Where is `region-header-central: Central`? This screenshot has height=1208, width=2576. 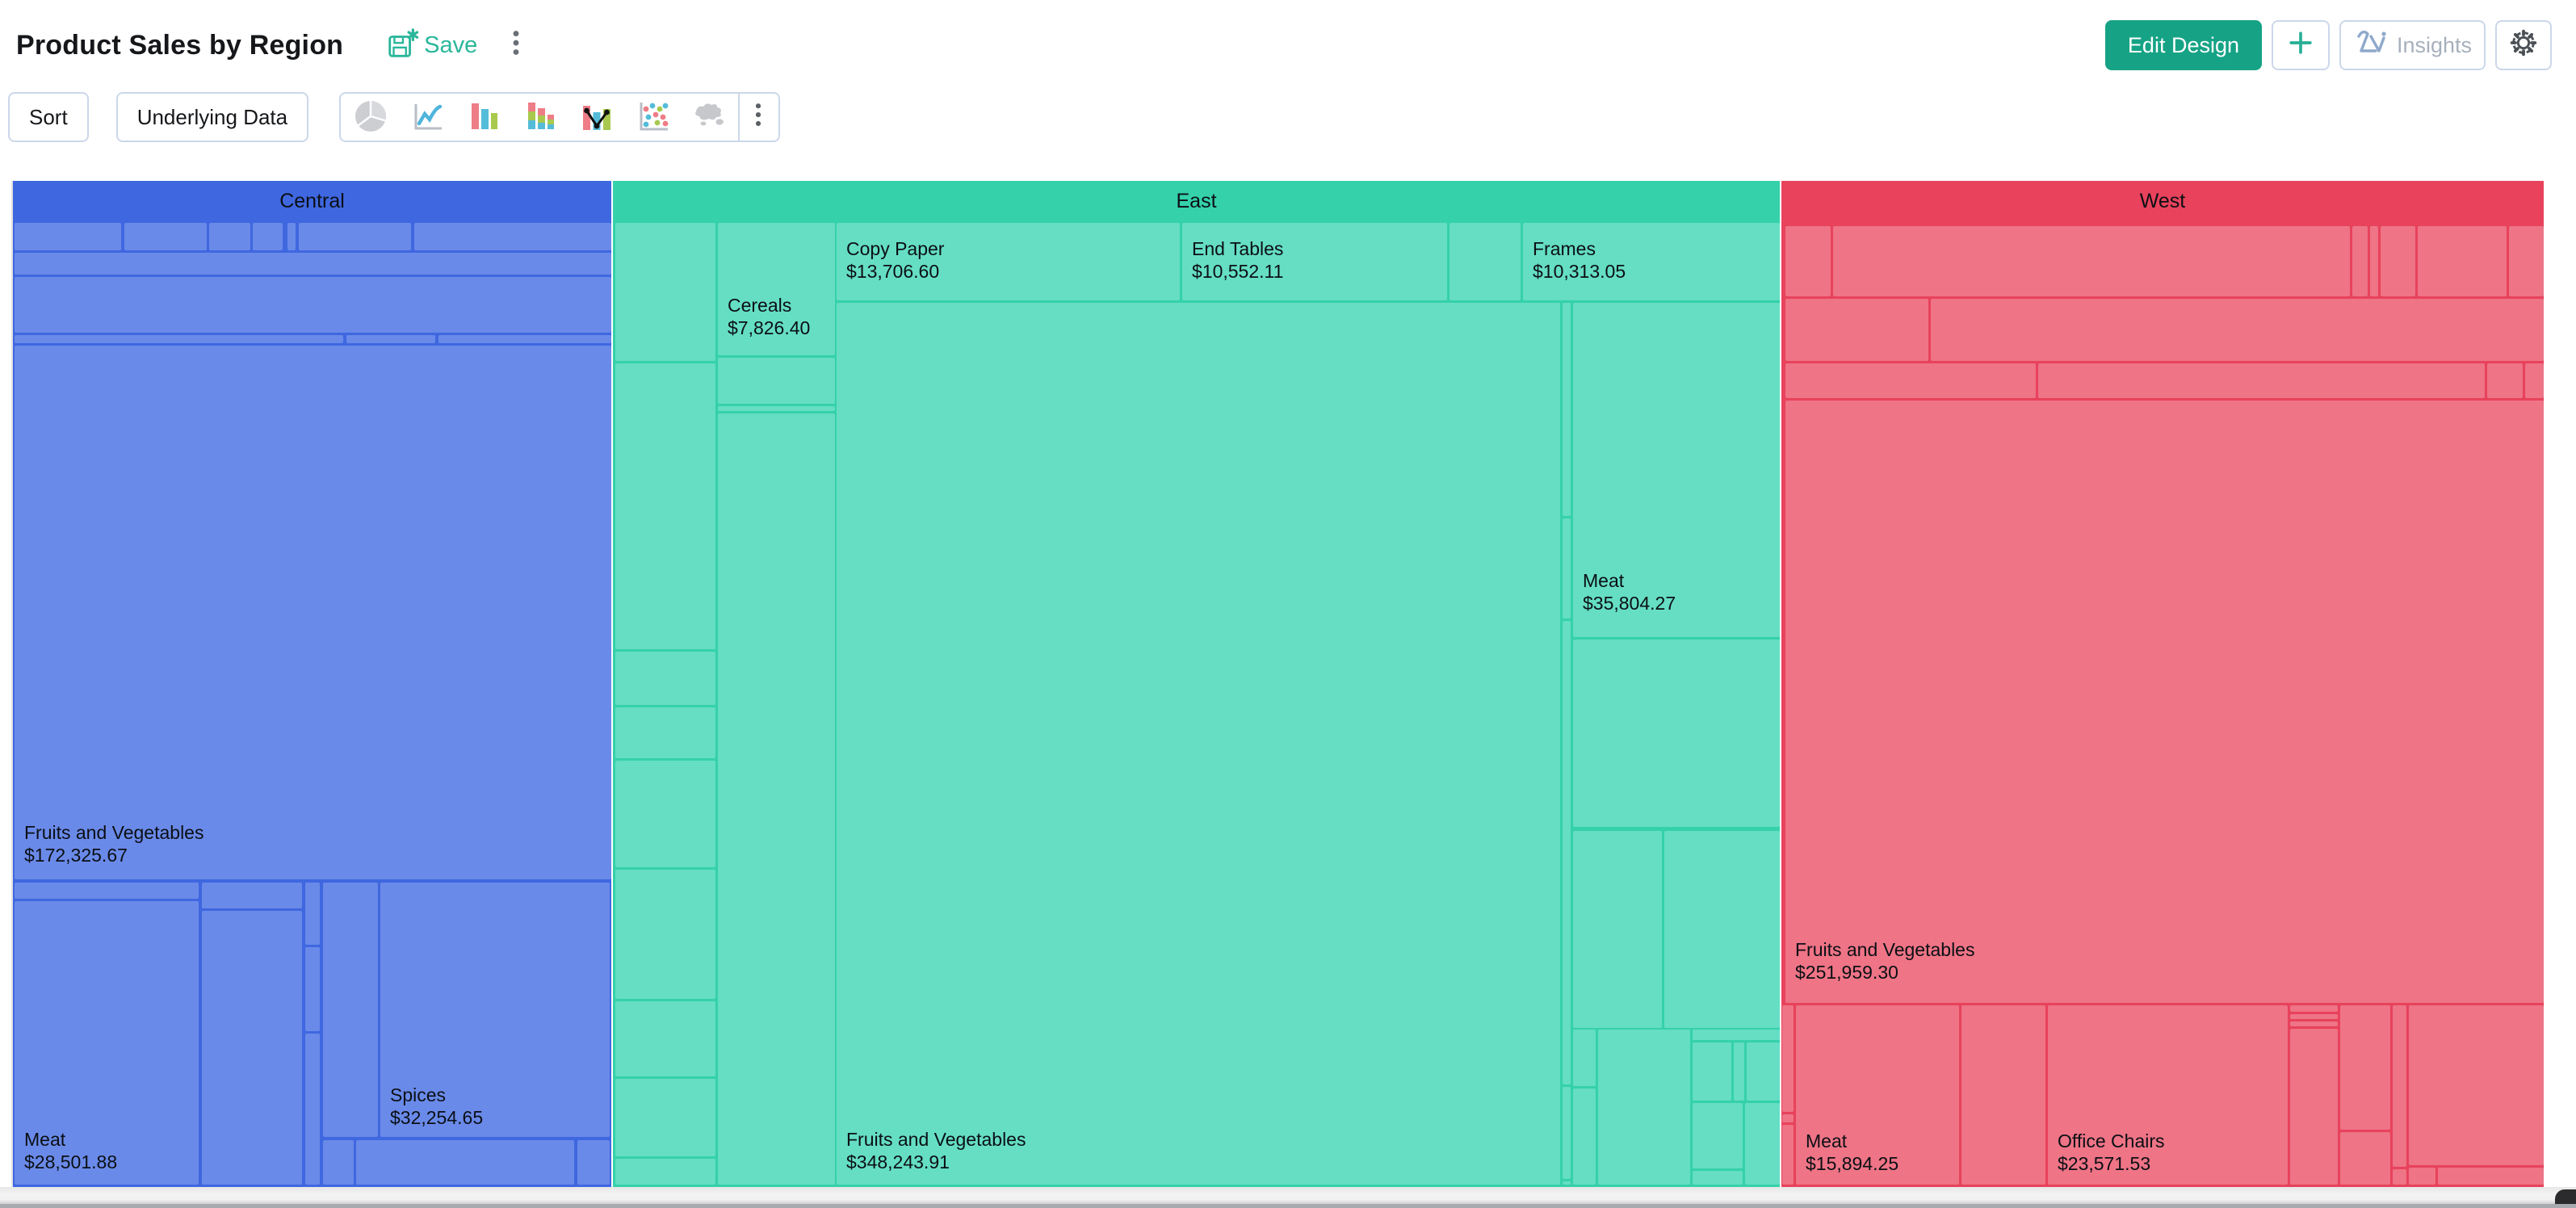
region-header-central: Central is located at coordinates (312, 201).